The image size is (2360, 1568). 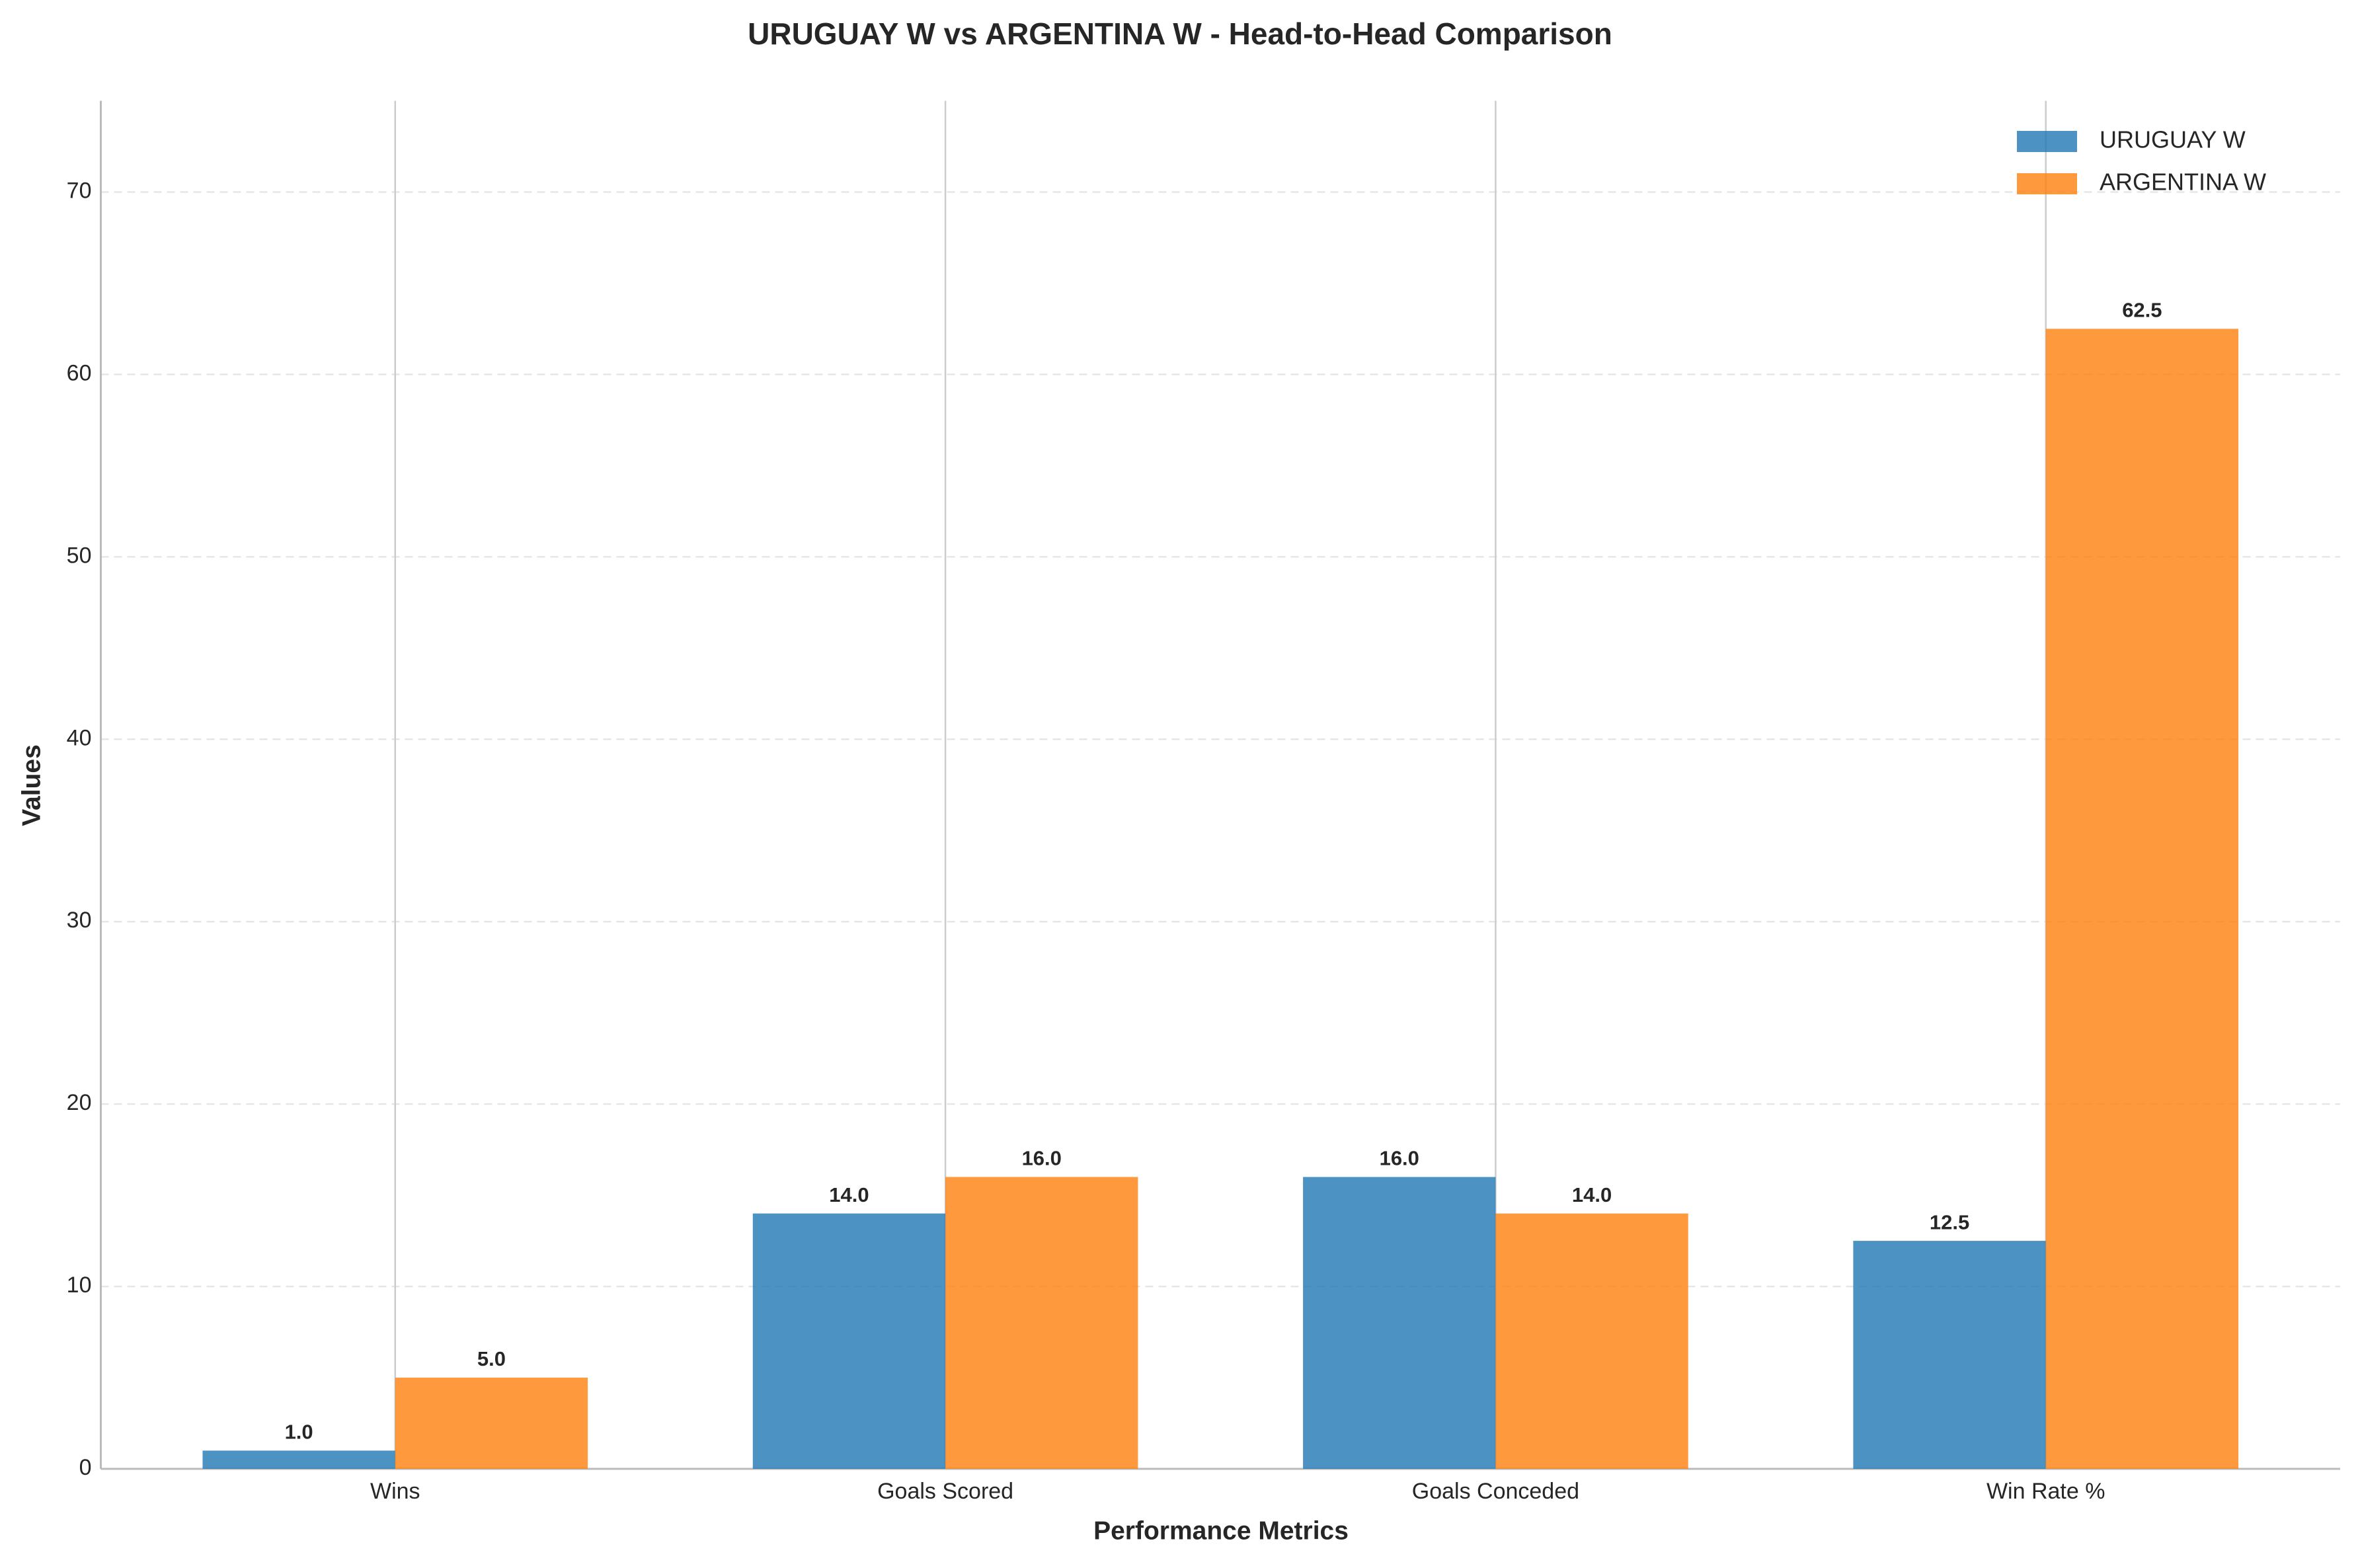 I want to click on y-tick-label: 50, so click(x=79, y=555).